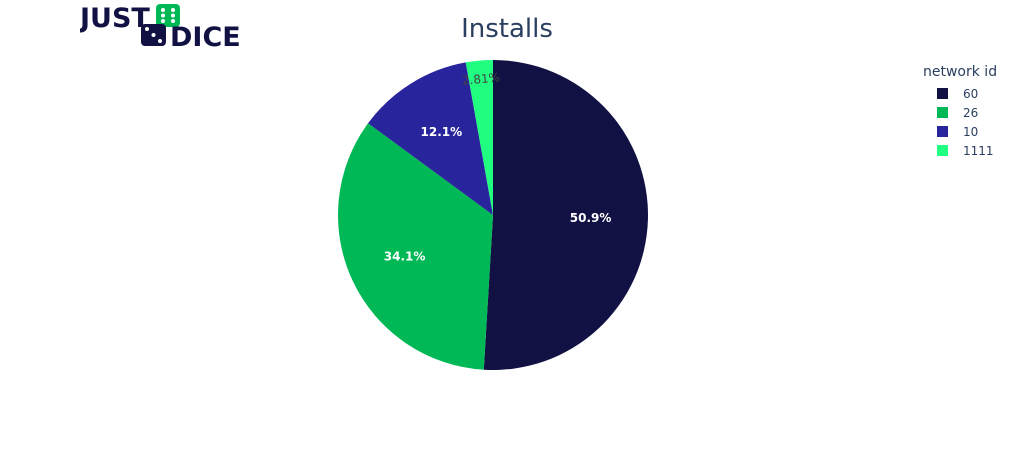 This screenshot has height=450, width=1014. I want to click on logo-text-just: JUST, so click(115, 18).